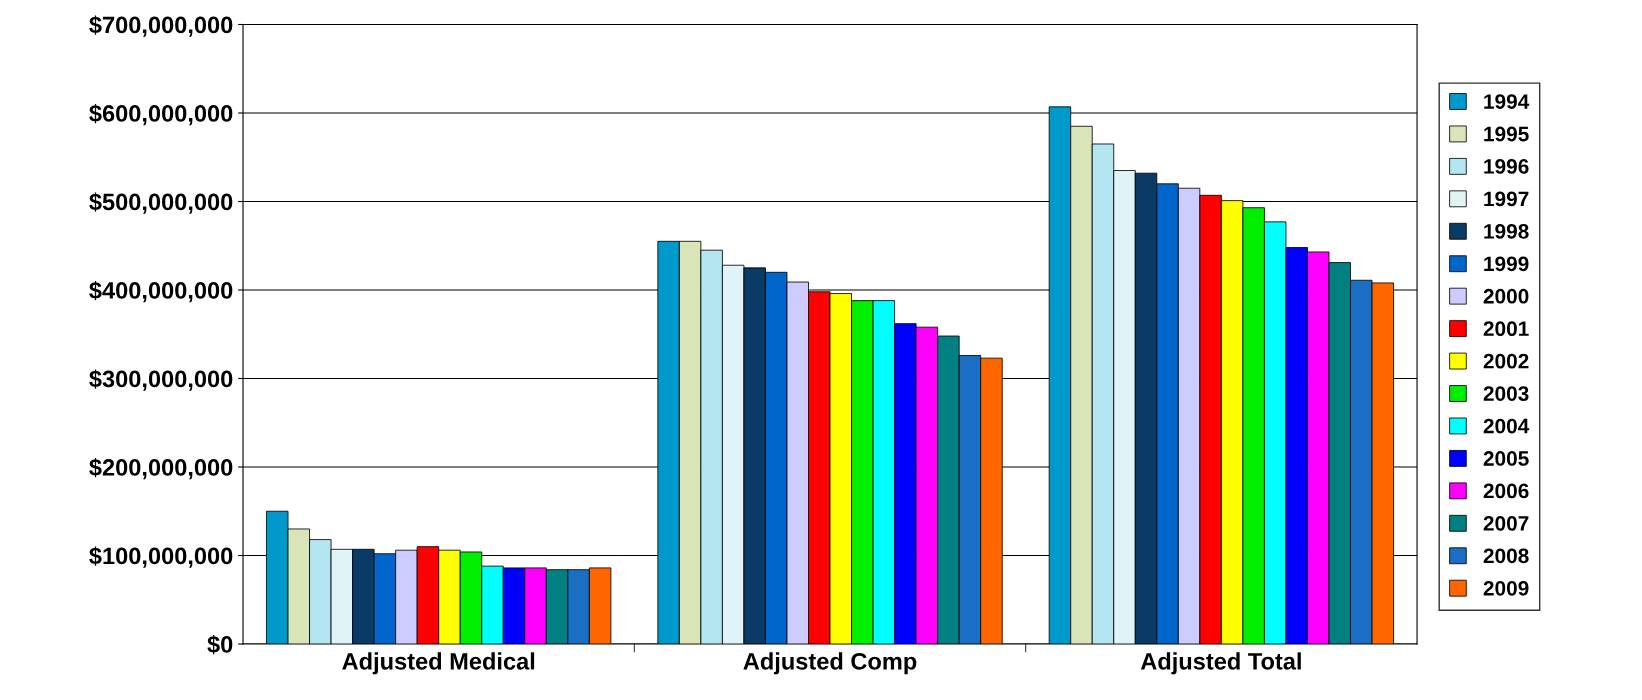 The height and width of the screenshot is (700, 1642). Describe the element at coordinates (1506, 523) in the screenshot. I see `legend-label: 2007` at that location.